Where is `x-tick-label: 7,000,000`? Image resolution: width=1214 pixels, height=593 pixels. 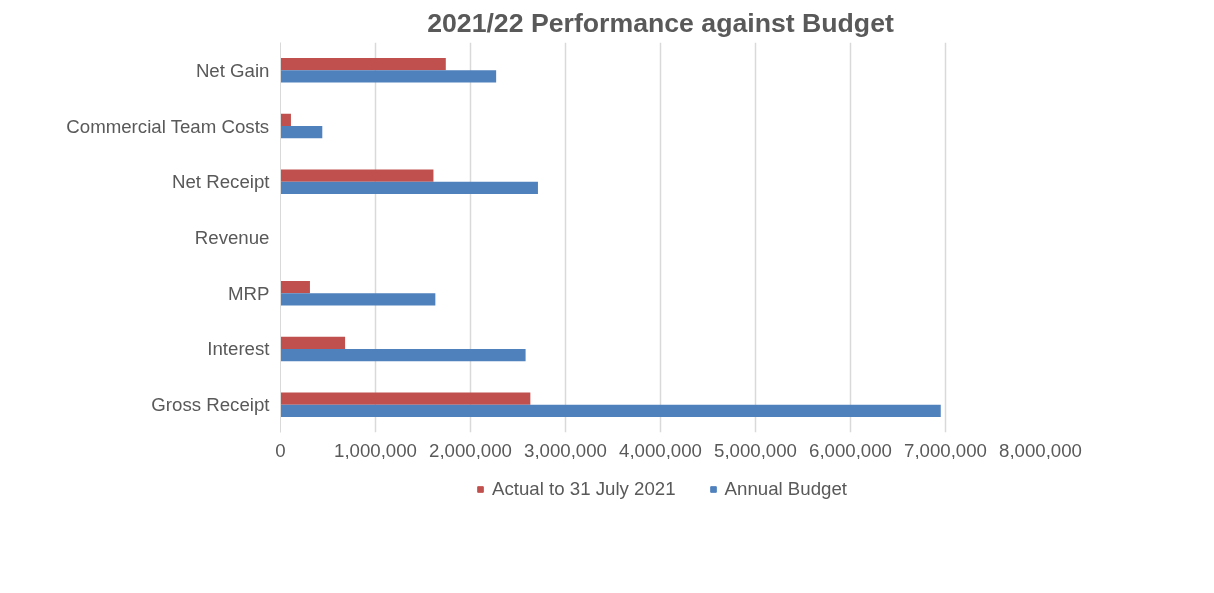
x-tick-label: 7,000,000 is located at coordinates (945, 450).